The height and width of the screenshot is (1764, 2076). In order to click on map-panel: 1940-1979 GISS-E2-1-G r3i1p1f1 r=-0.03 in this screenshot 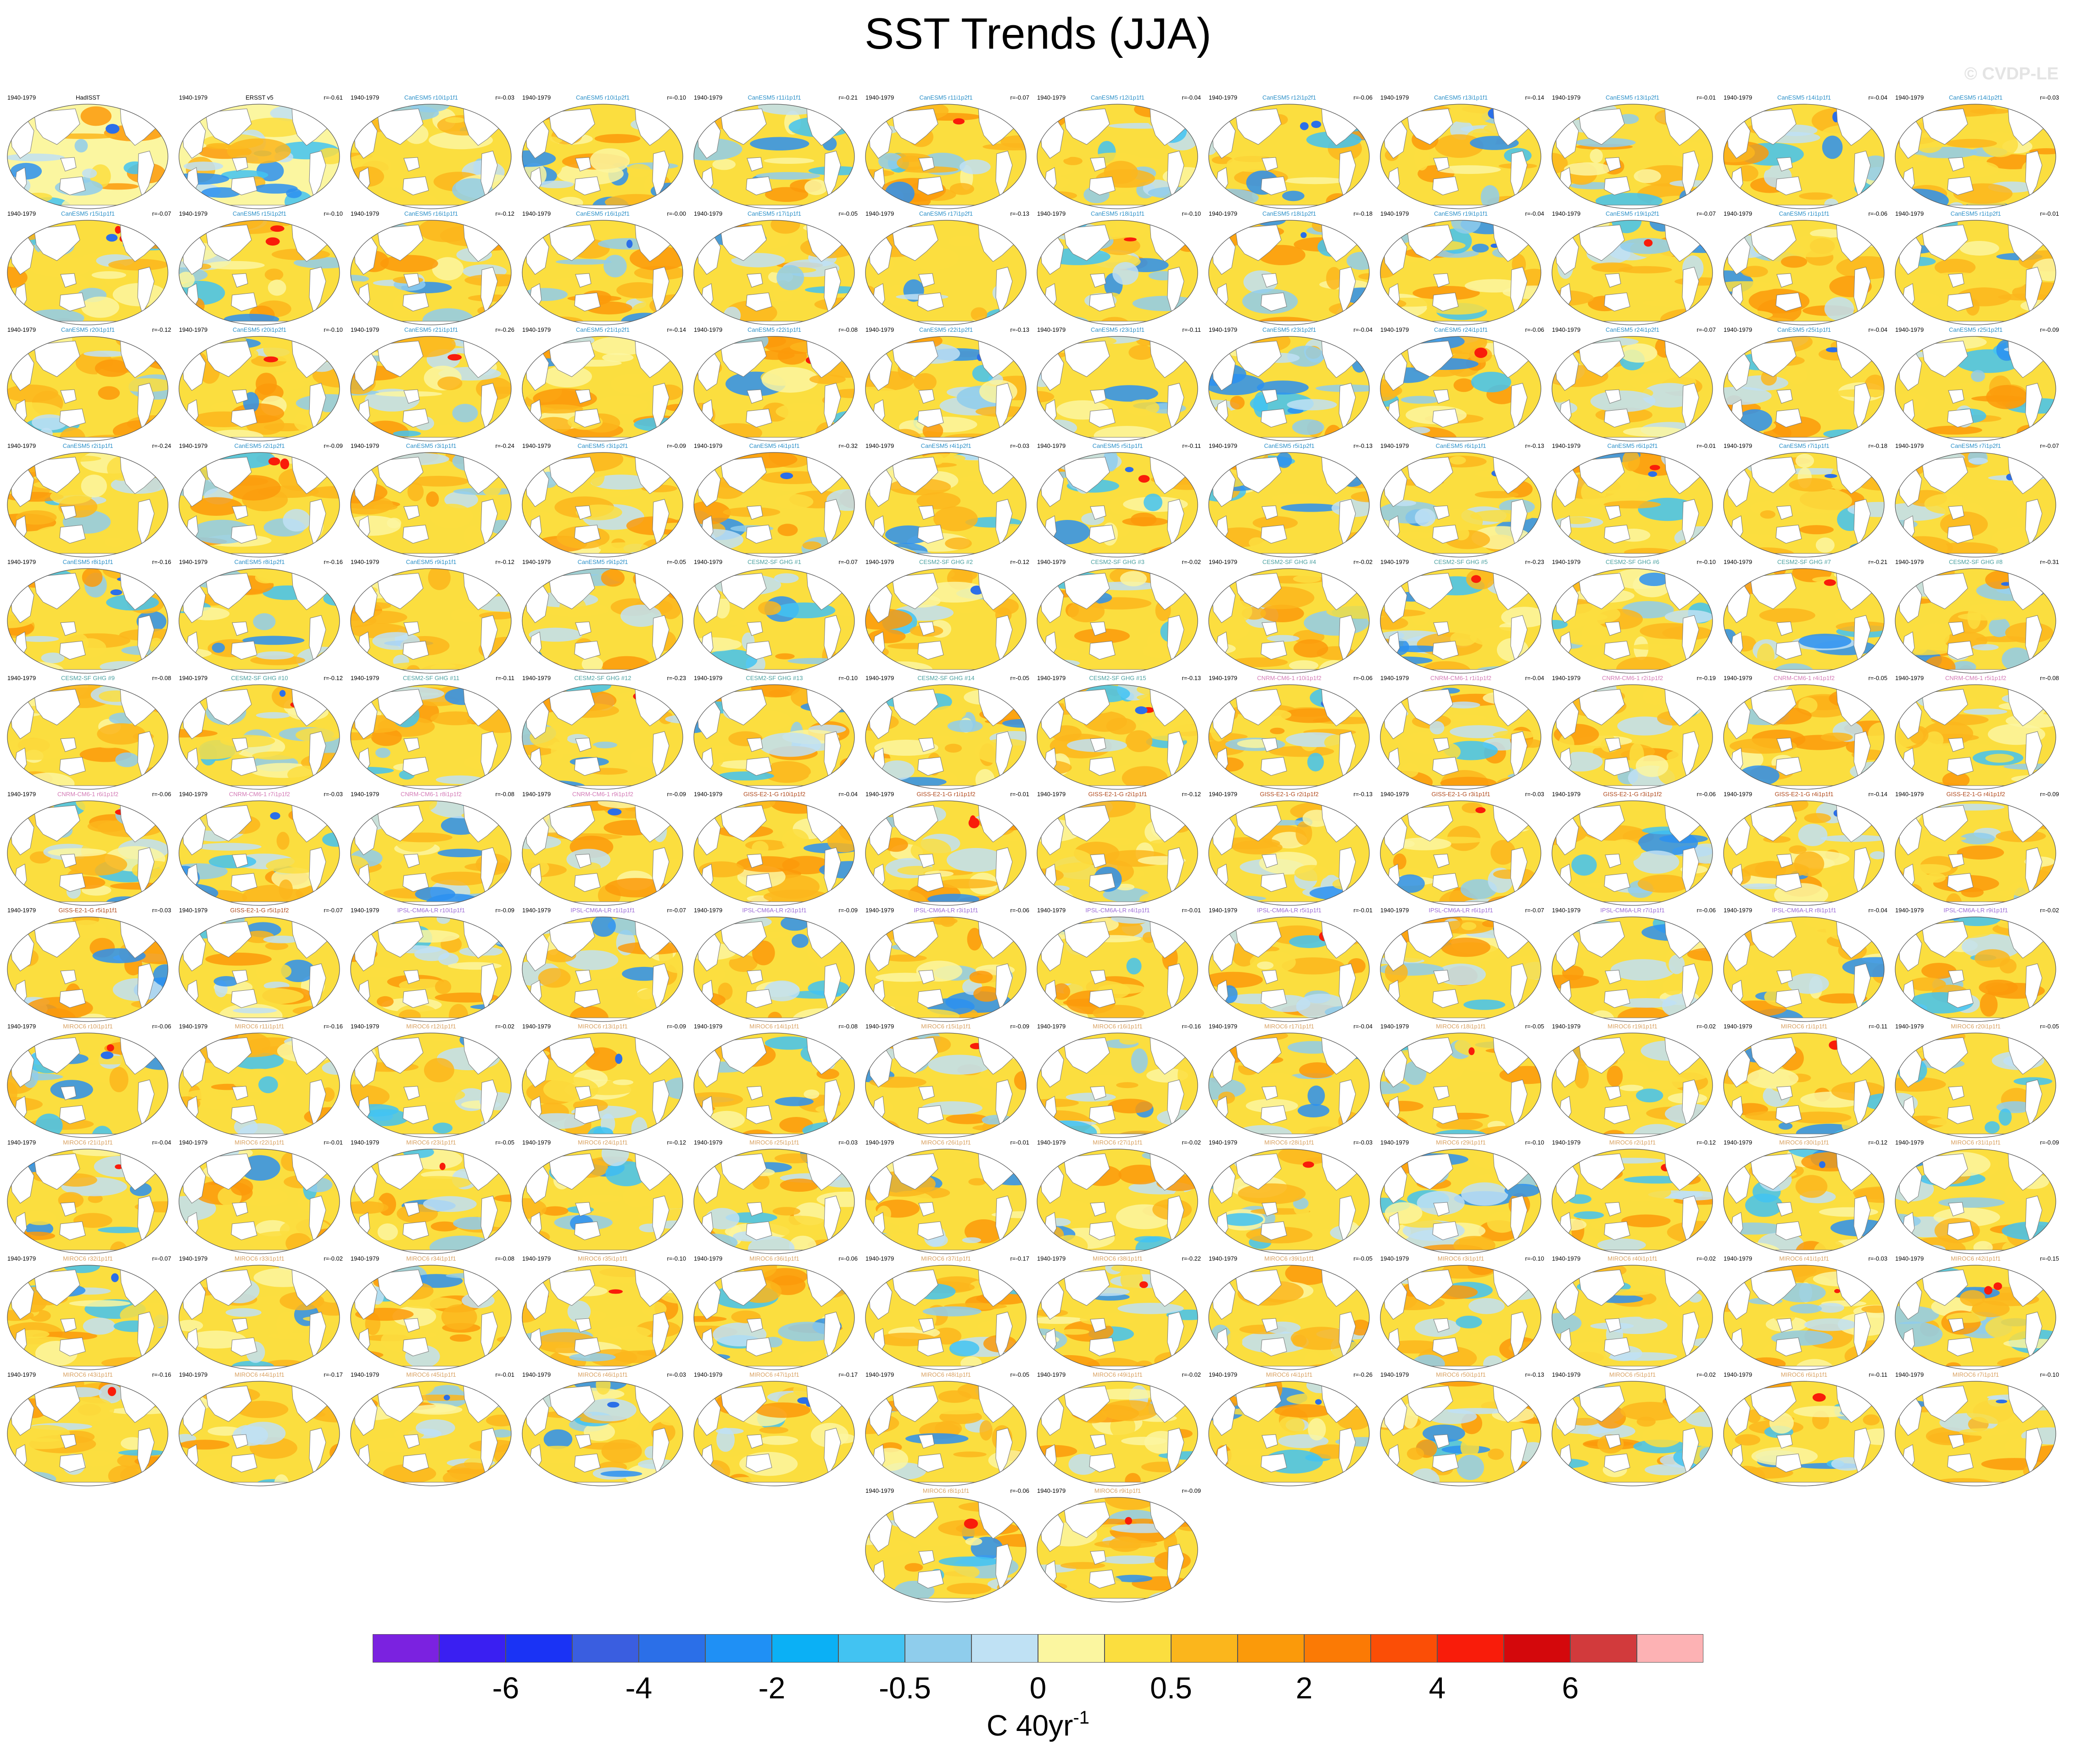, I will do `click(1461, 849)`.